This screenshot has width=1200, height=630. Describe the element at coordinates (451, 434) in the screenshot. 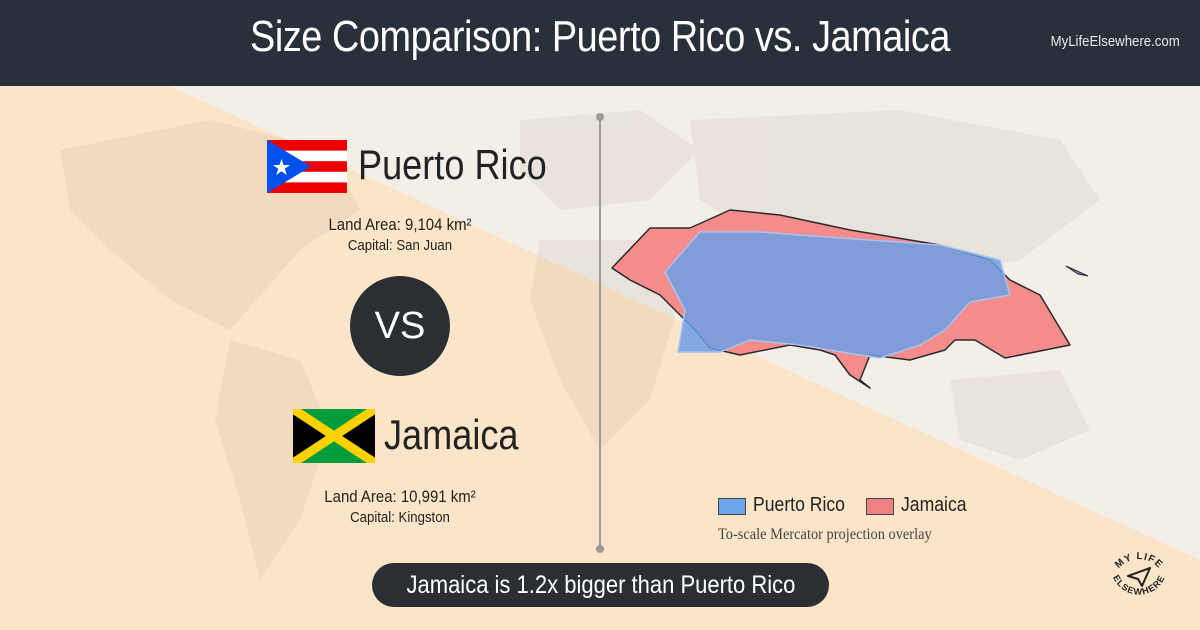

I see `country-name-jamaica: Jamaica` at that location.